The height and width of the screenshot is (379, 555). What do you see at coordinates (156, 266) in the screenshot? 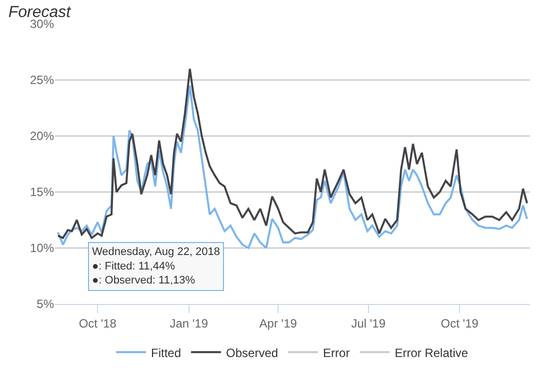
I see `annotation: Wednesday, Aug 22, 2018 ●: Fitted: 11,44% ●: Observed: 11,13%` at bounding box center [156, 266].